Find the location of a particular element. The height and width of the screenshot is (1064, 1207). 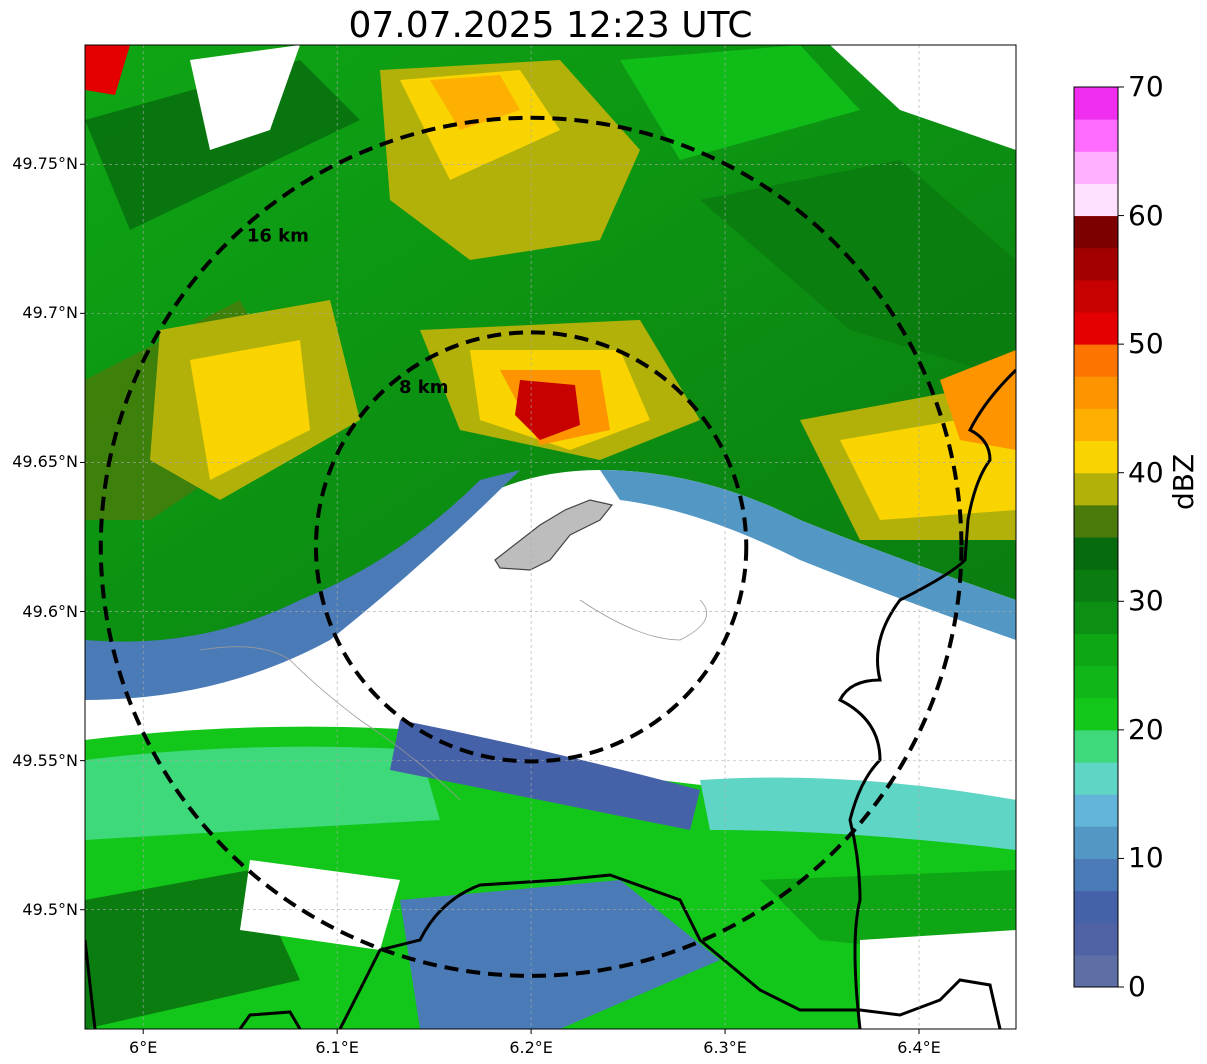

colorbar-tick-label: 10 is located at coordinates (1146, 858).